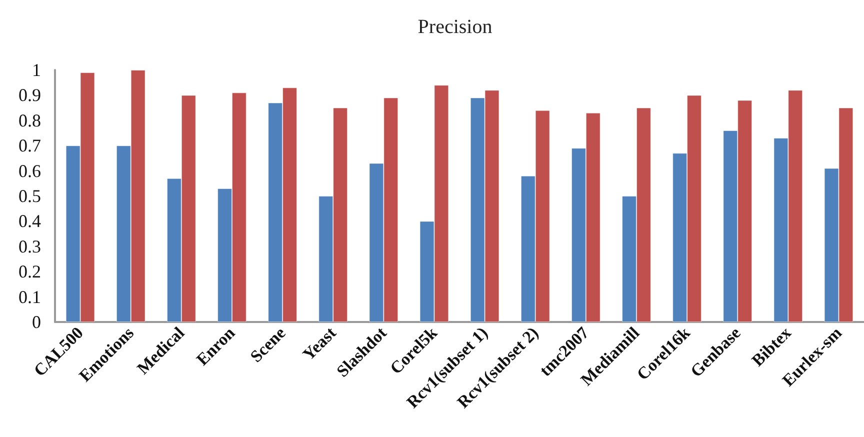  What do you see at coordinates (29, 296) in the screenshot?
I see `y-tick-label: 0.1` at bounding box center [29, 296].